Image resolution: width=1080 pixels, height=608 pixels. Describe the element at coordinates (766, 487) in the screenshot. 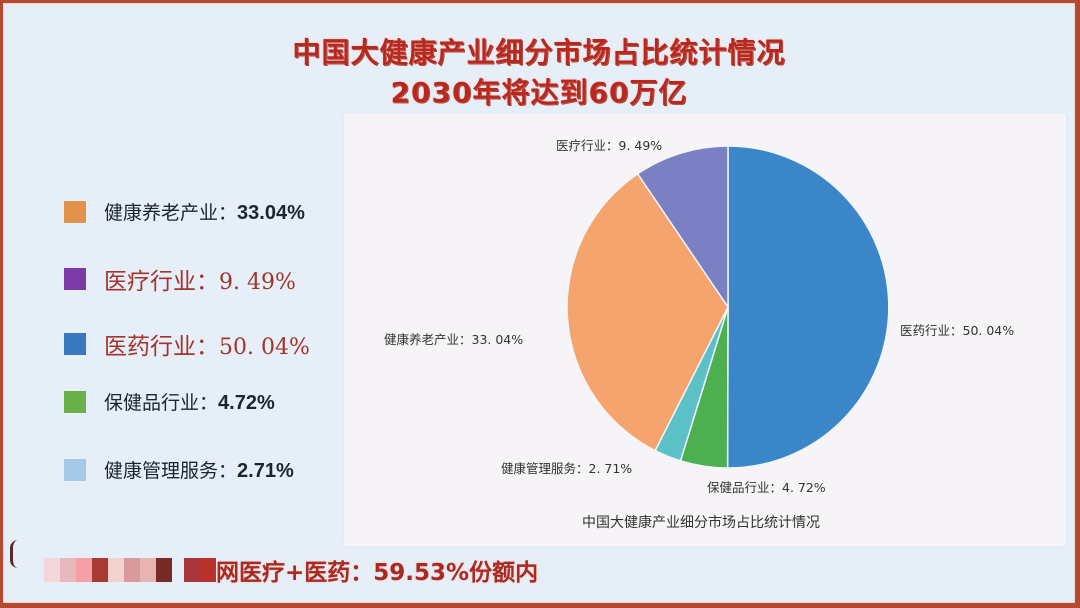

I see `label-health-products: 保健品行业：4. 72%` at that location.